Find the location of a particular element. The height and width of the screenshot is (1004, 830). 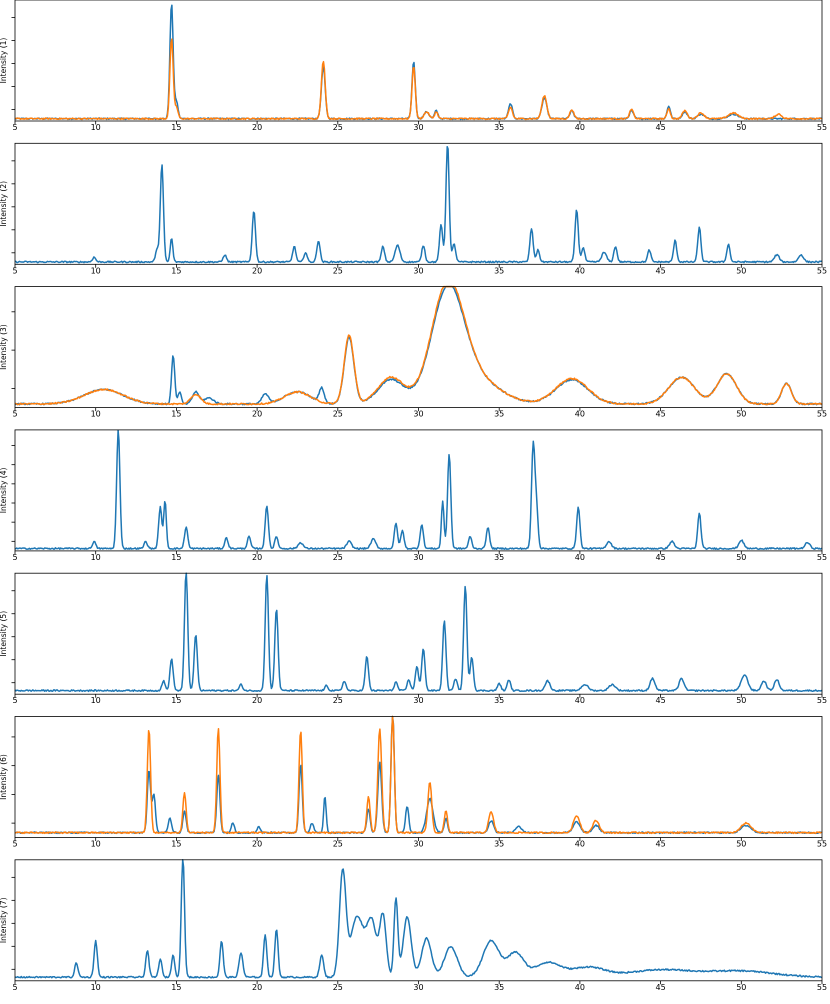

y-axis-label: Intensity (4) is located at coordinates (4, 491).